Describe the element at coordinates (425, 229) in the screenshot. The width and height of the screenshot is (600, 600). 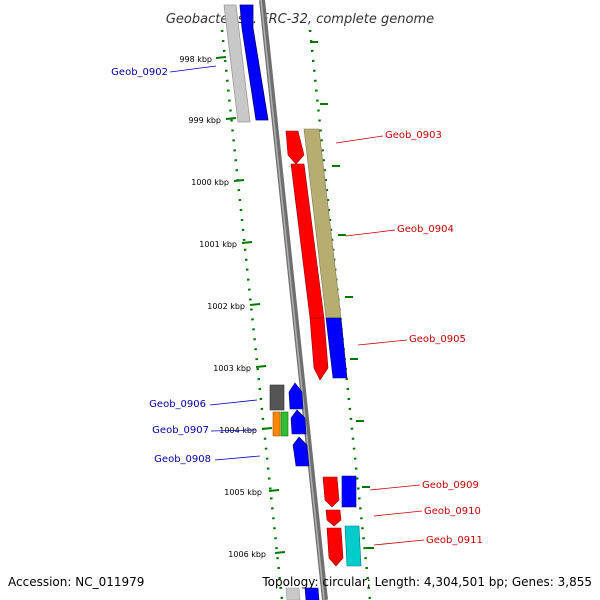
I see `gene-0904-label: Geob_0904` at that location.